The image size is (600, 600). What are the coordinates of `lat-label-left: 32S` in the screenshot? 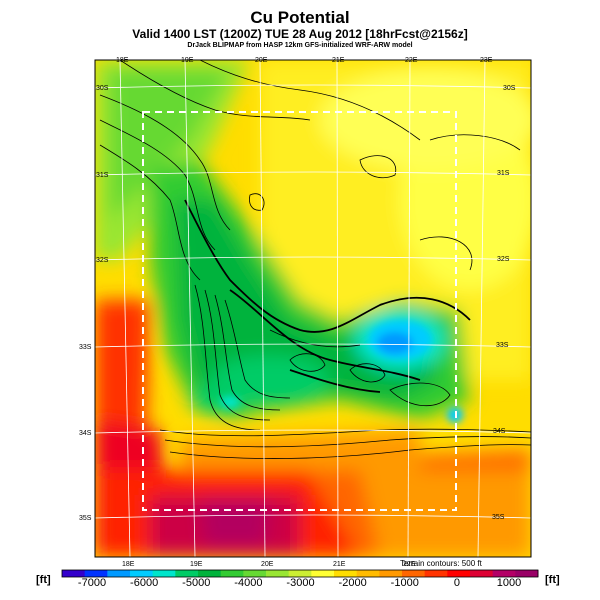 It's located at (102, 260).